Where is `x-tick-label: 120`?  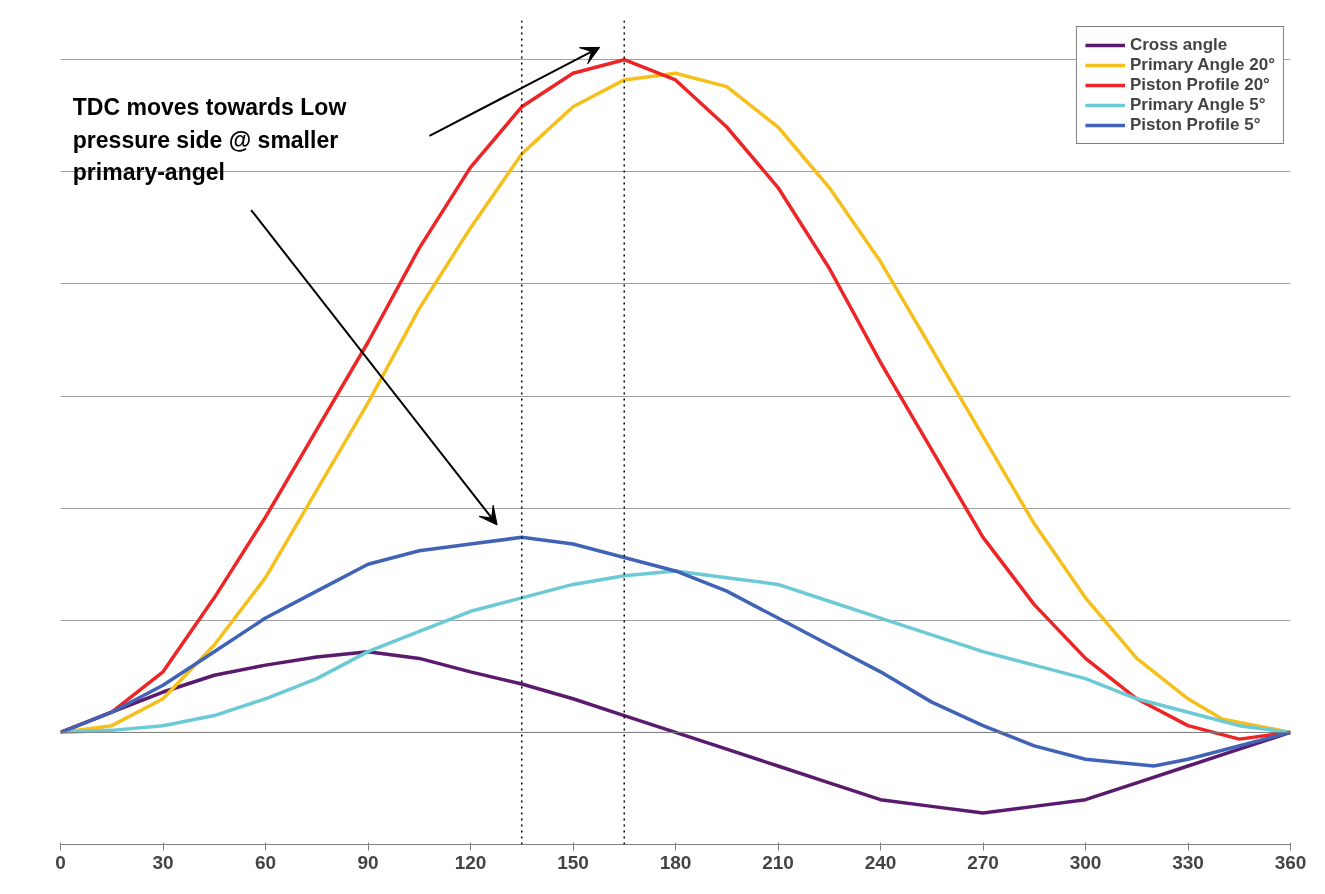 x-tick-label: 120 is located at coordinates (470, 862).